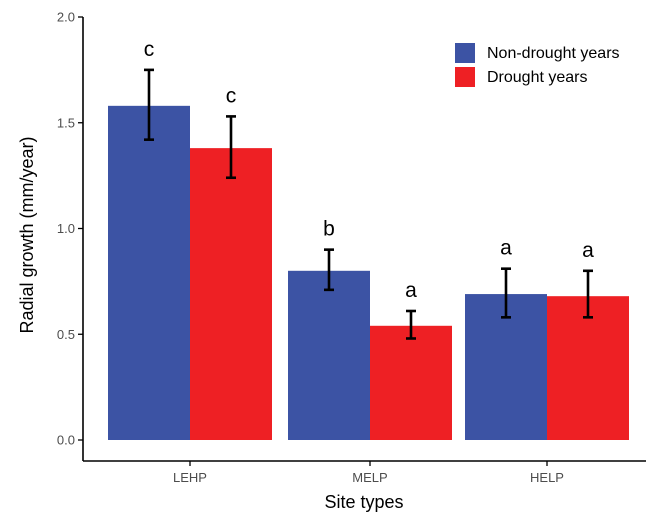 The width and height of the screenshot is (656, 517). Describe the element at coordinates (329, 355) in the screenshot. I see `bar-melp-non-drought` at that location.